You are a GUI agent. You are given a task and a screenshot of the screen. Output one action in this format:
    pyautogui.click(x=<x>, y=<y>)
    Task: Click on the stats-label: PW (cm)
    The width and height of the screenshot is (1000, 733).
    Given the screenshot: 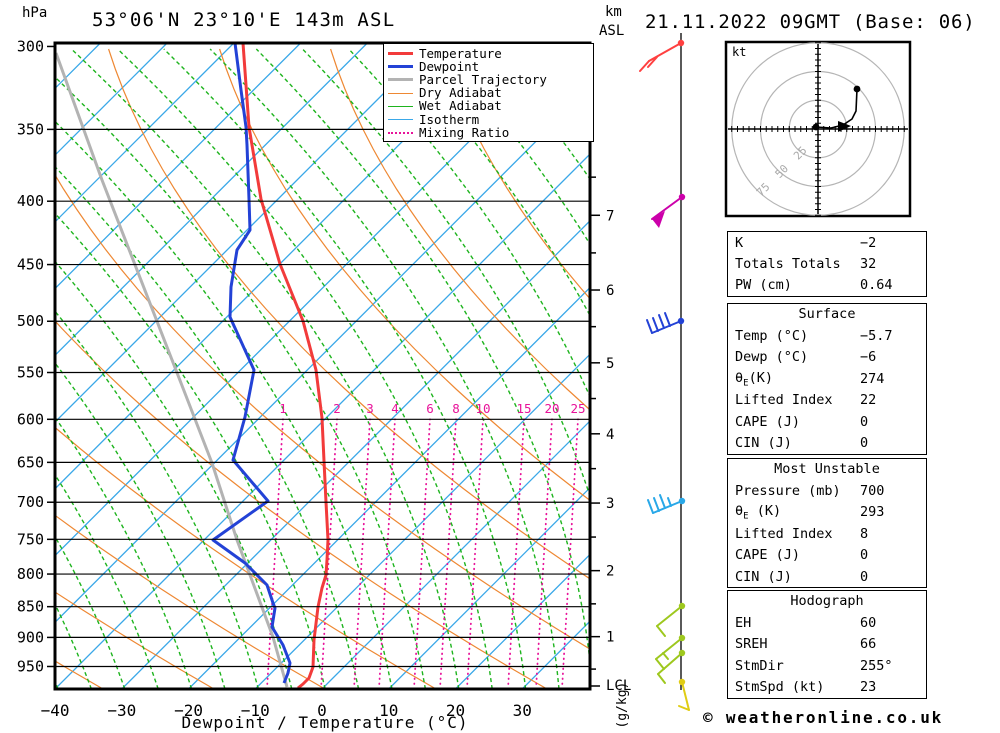 What is the action you would take?
    pyautogui.click(x=763, y=285)
    